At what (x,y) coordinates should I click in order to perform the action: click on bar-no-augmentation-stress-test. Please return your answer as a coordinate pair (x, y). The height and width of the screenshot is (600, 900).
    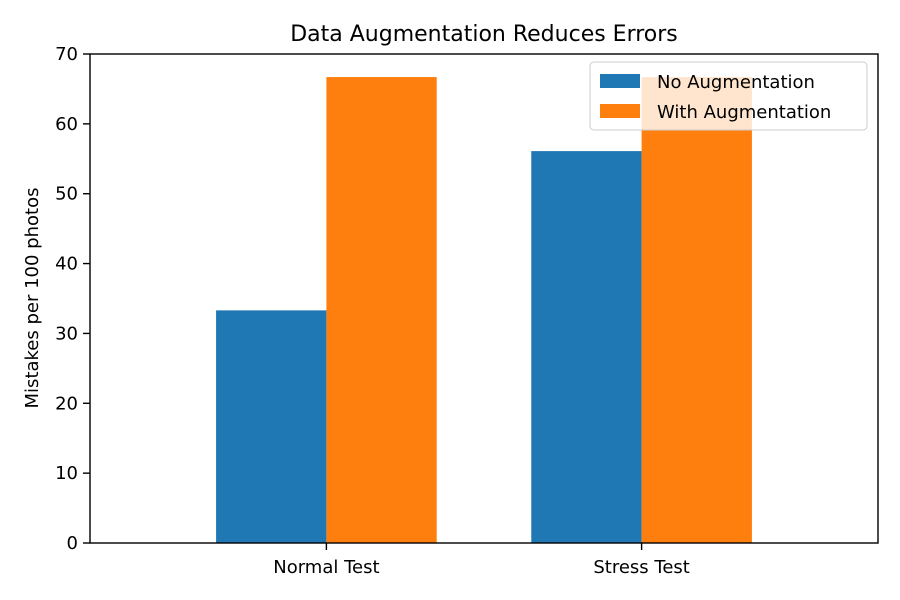
    Looking at the image, I should click on (586, 347).